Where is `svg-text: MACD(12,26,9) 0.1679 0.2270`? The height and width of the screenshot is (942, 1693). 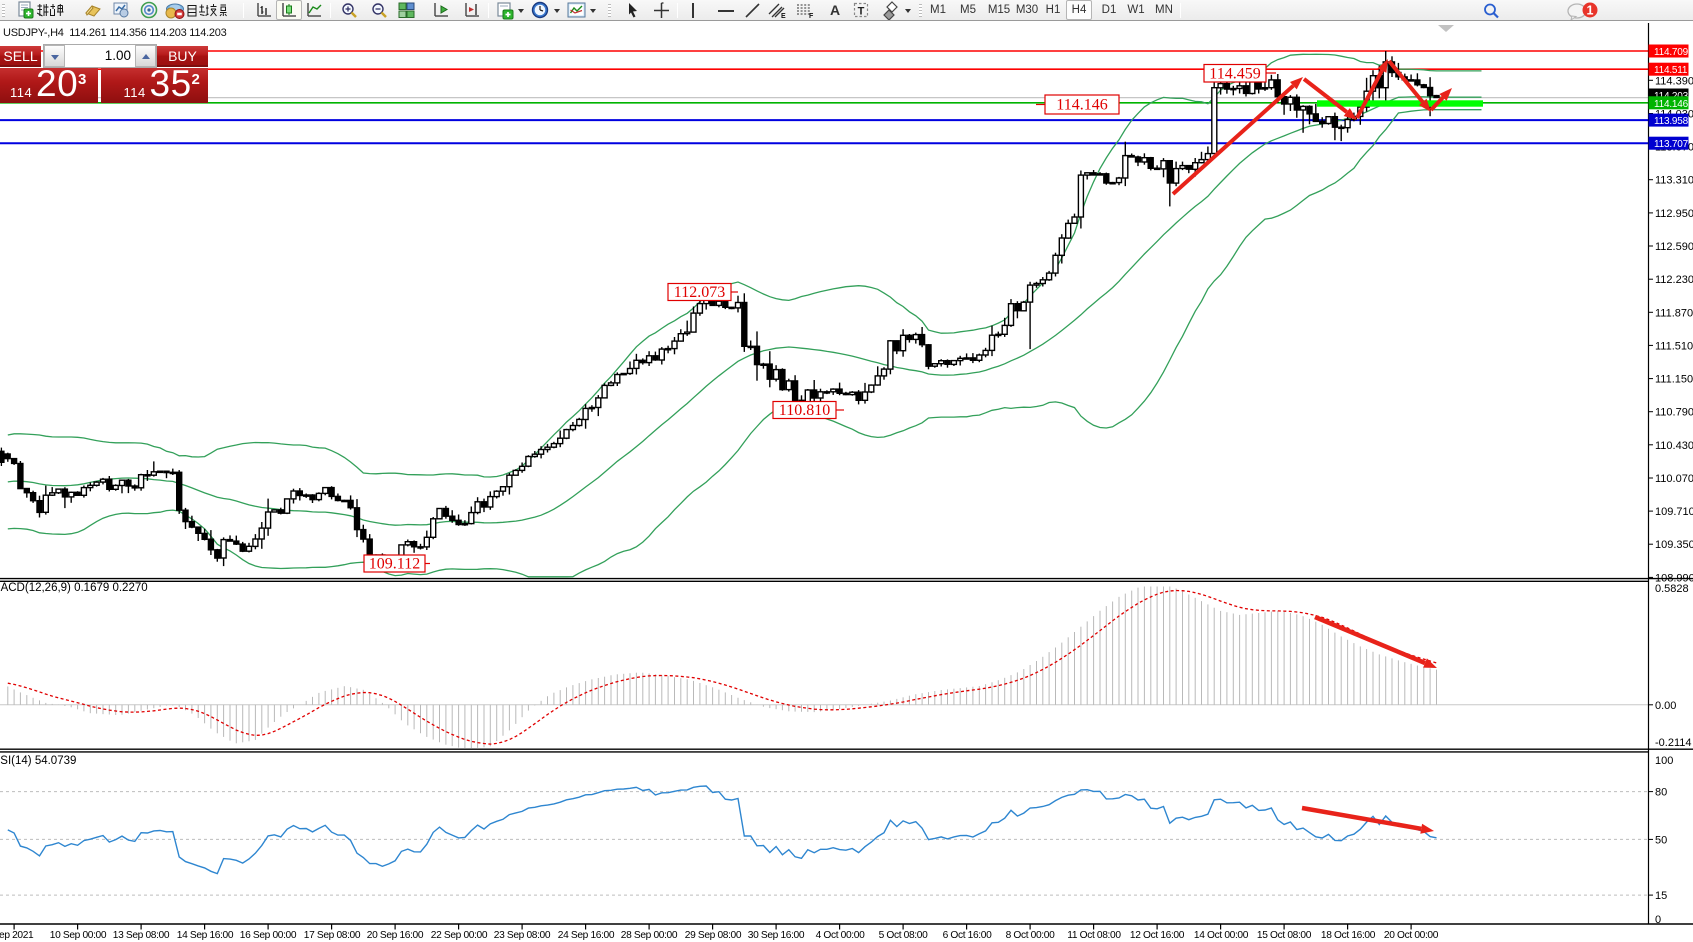
svg-text: MACD(12,26,9) 0.1679 0.2270 is located at coordinates (74, 588).